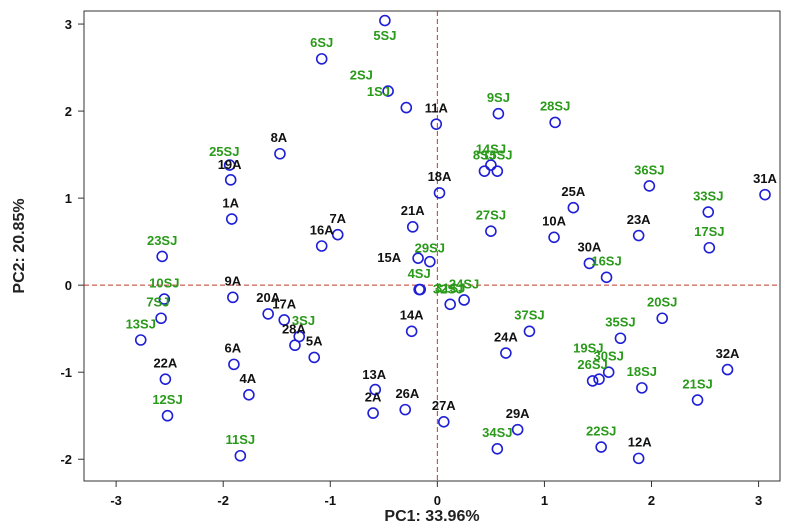 The width and height of the screenshot is (801, 529). Describe the element at coordinates (233, 281) in the screenshot. I see `data-label-9a: 9A` at that location.